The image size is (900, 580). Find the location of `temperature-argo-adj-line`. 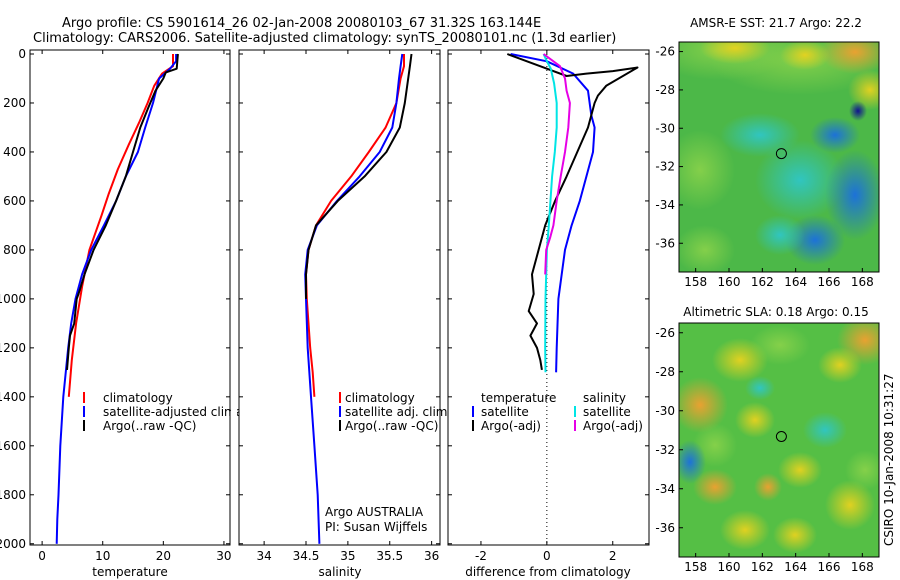

temperature-argo-adj-line is located at coordinates (572, 212).